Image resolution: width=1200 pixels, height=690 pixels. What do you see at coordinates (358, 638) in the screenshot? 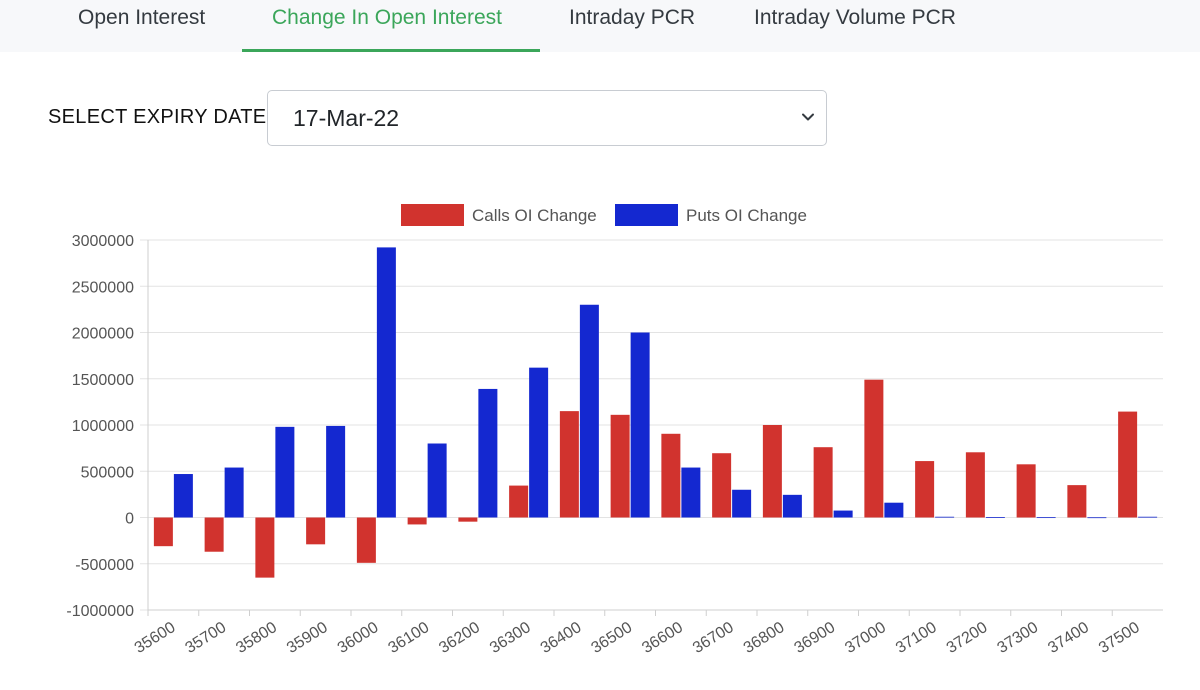
I see `x-tick-label-36000: 36000` at bounding box center [358, 638].